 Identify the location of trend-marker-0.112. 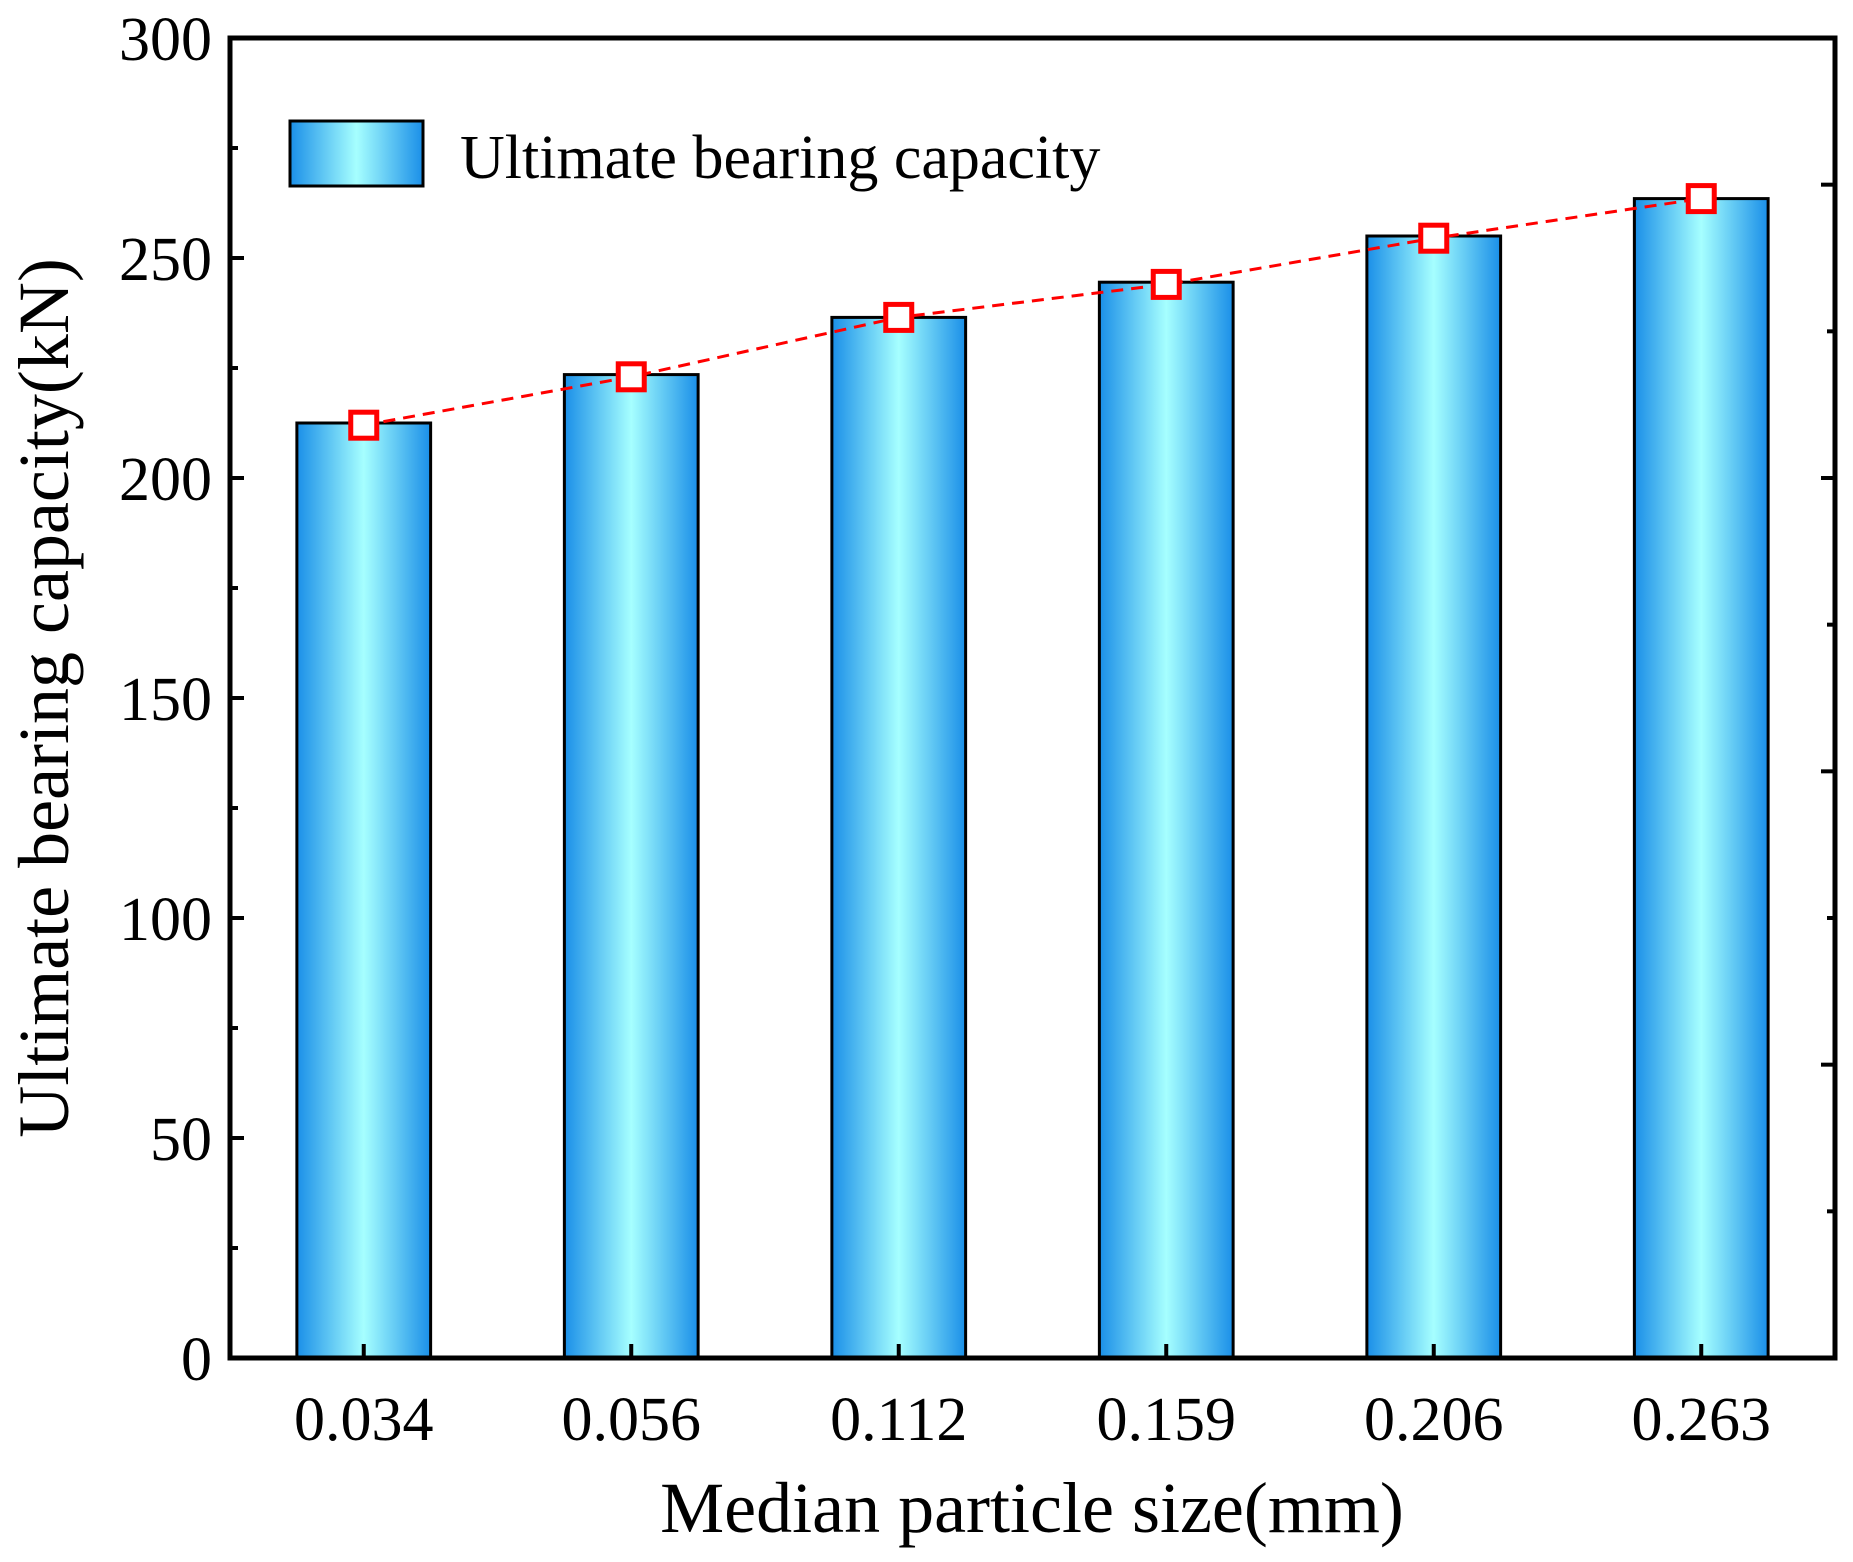
(899, 317).